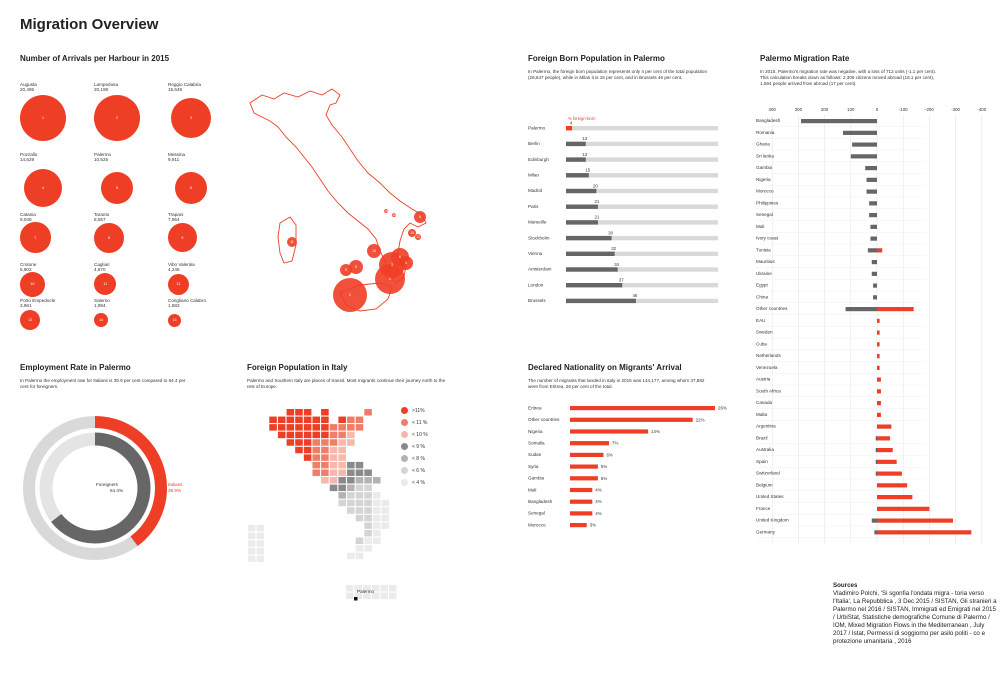 The height and width of the screenshot is (685, 1000). Describe the element at coordinates (418, 483) in the screenshot. I see `legend-label: < 4 %` at that location.